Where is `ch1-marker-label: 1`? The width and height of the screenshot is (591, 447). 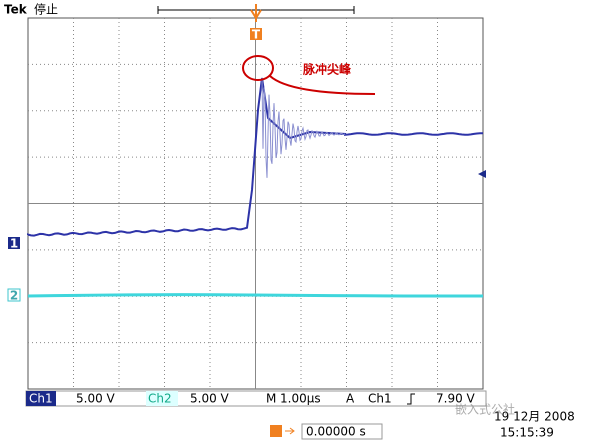 ch1-marker-label: 1 is located at coordinates (14, 244).